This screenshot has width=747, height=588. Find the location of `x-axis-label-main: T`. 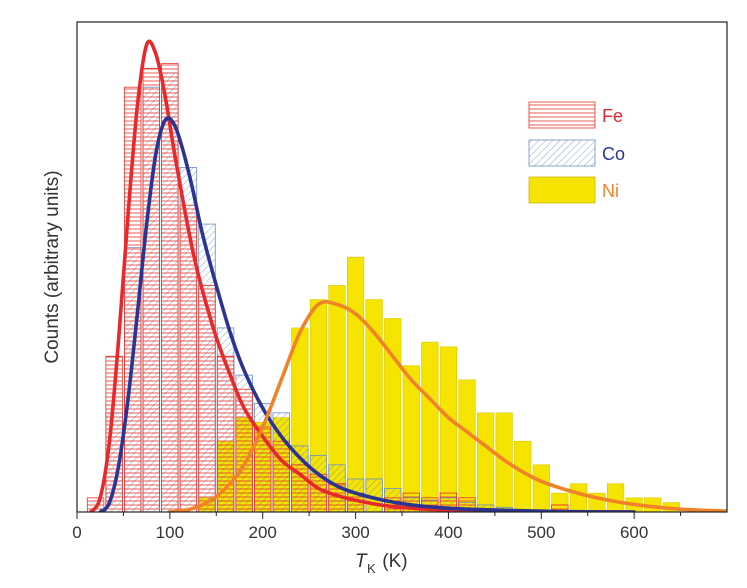

x-axis-label-main: T is located at coordinates (361, 561).